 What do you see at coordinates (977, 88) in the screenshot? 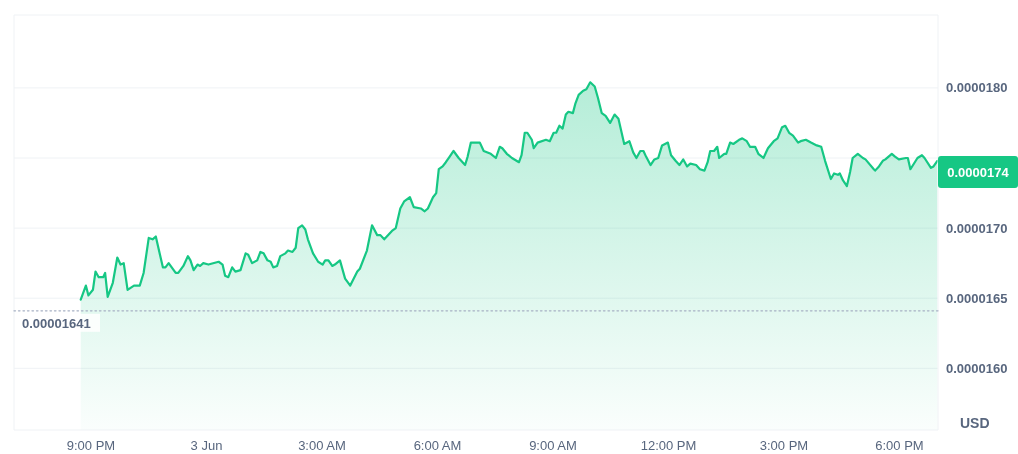
I see `y-tick-label: 0.0000180` at bounding box center [977, 88].